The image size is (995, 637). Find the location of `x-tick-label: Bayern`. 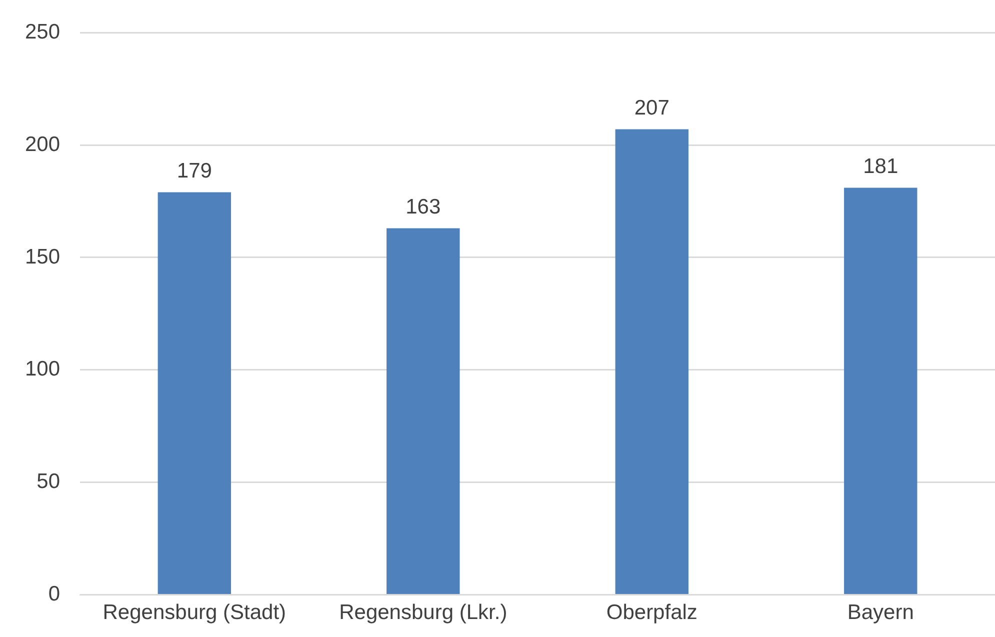

x-tick-label: Bayern is located at coordinates (880, 612).